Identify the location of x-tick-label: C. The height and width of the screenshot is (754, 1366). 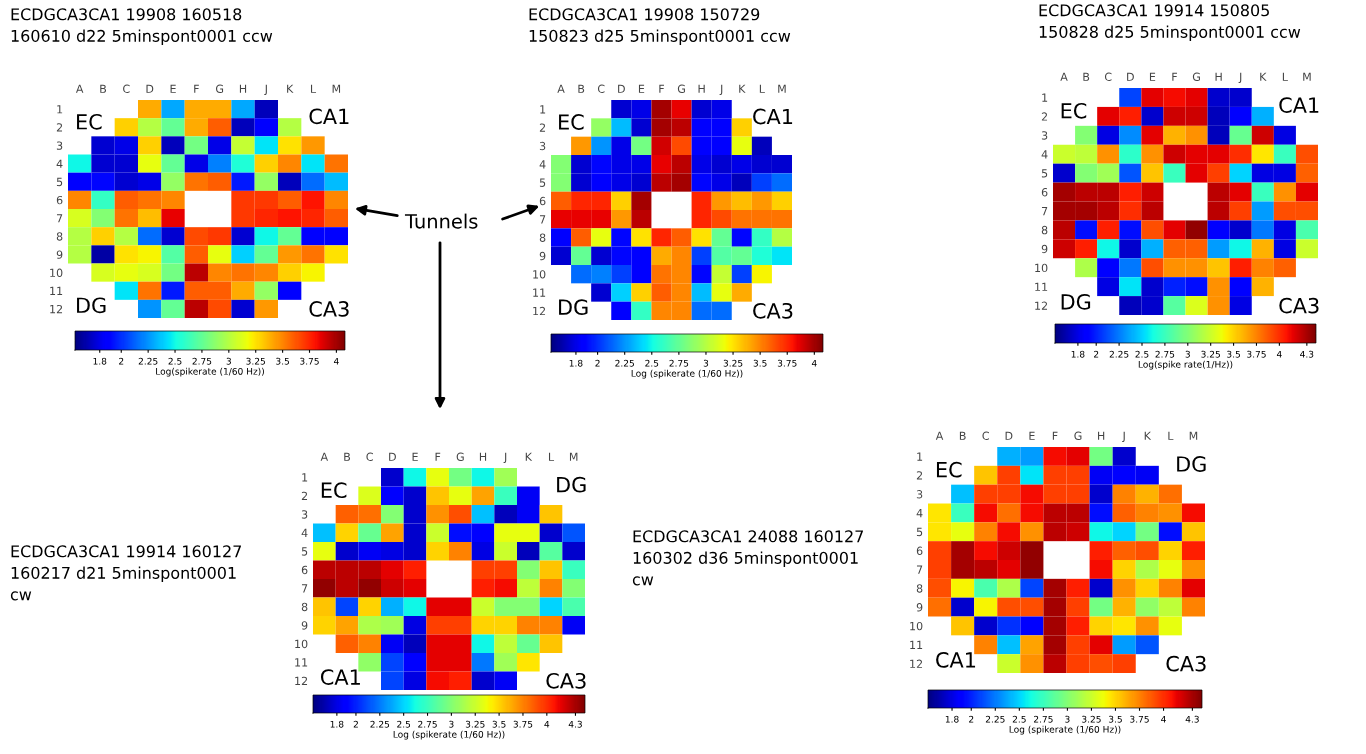
(601, 88).